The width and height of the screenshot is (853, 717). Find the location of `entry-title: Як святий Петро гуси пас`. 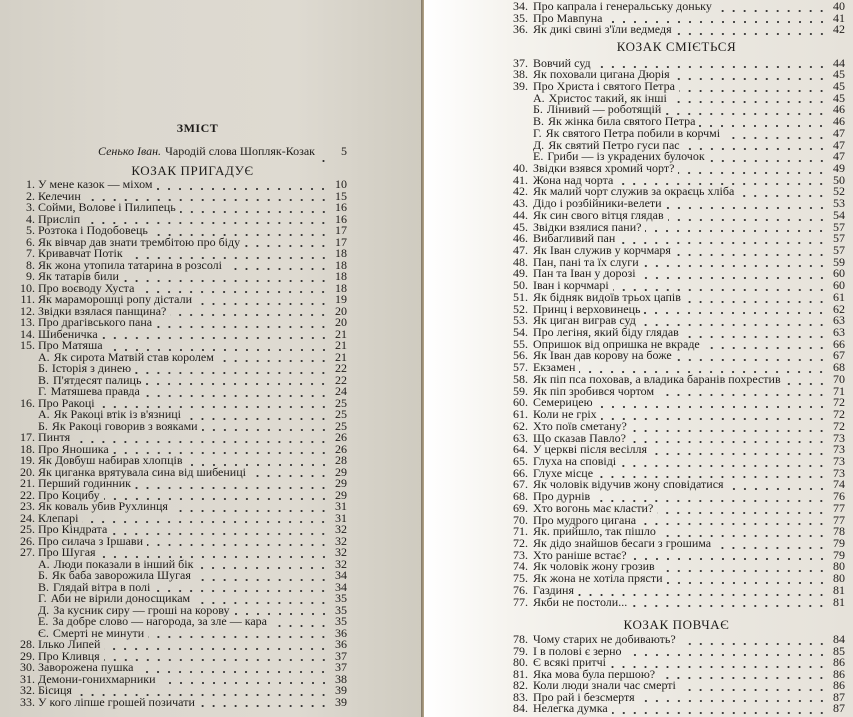

entry-title: Як святий Петро гуси пас is located at coordinates (614, 144).